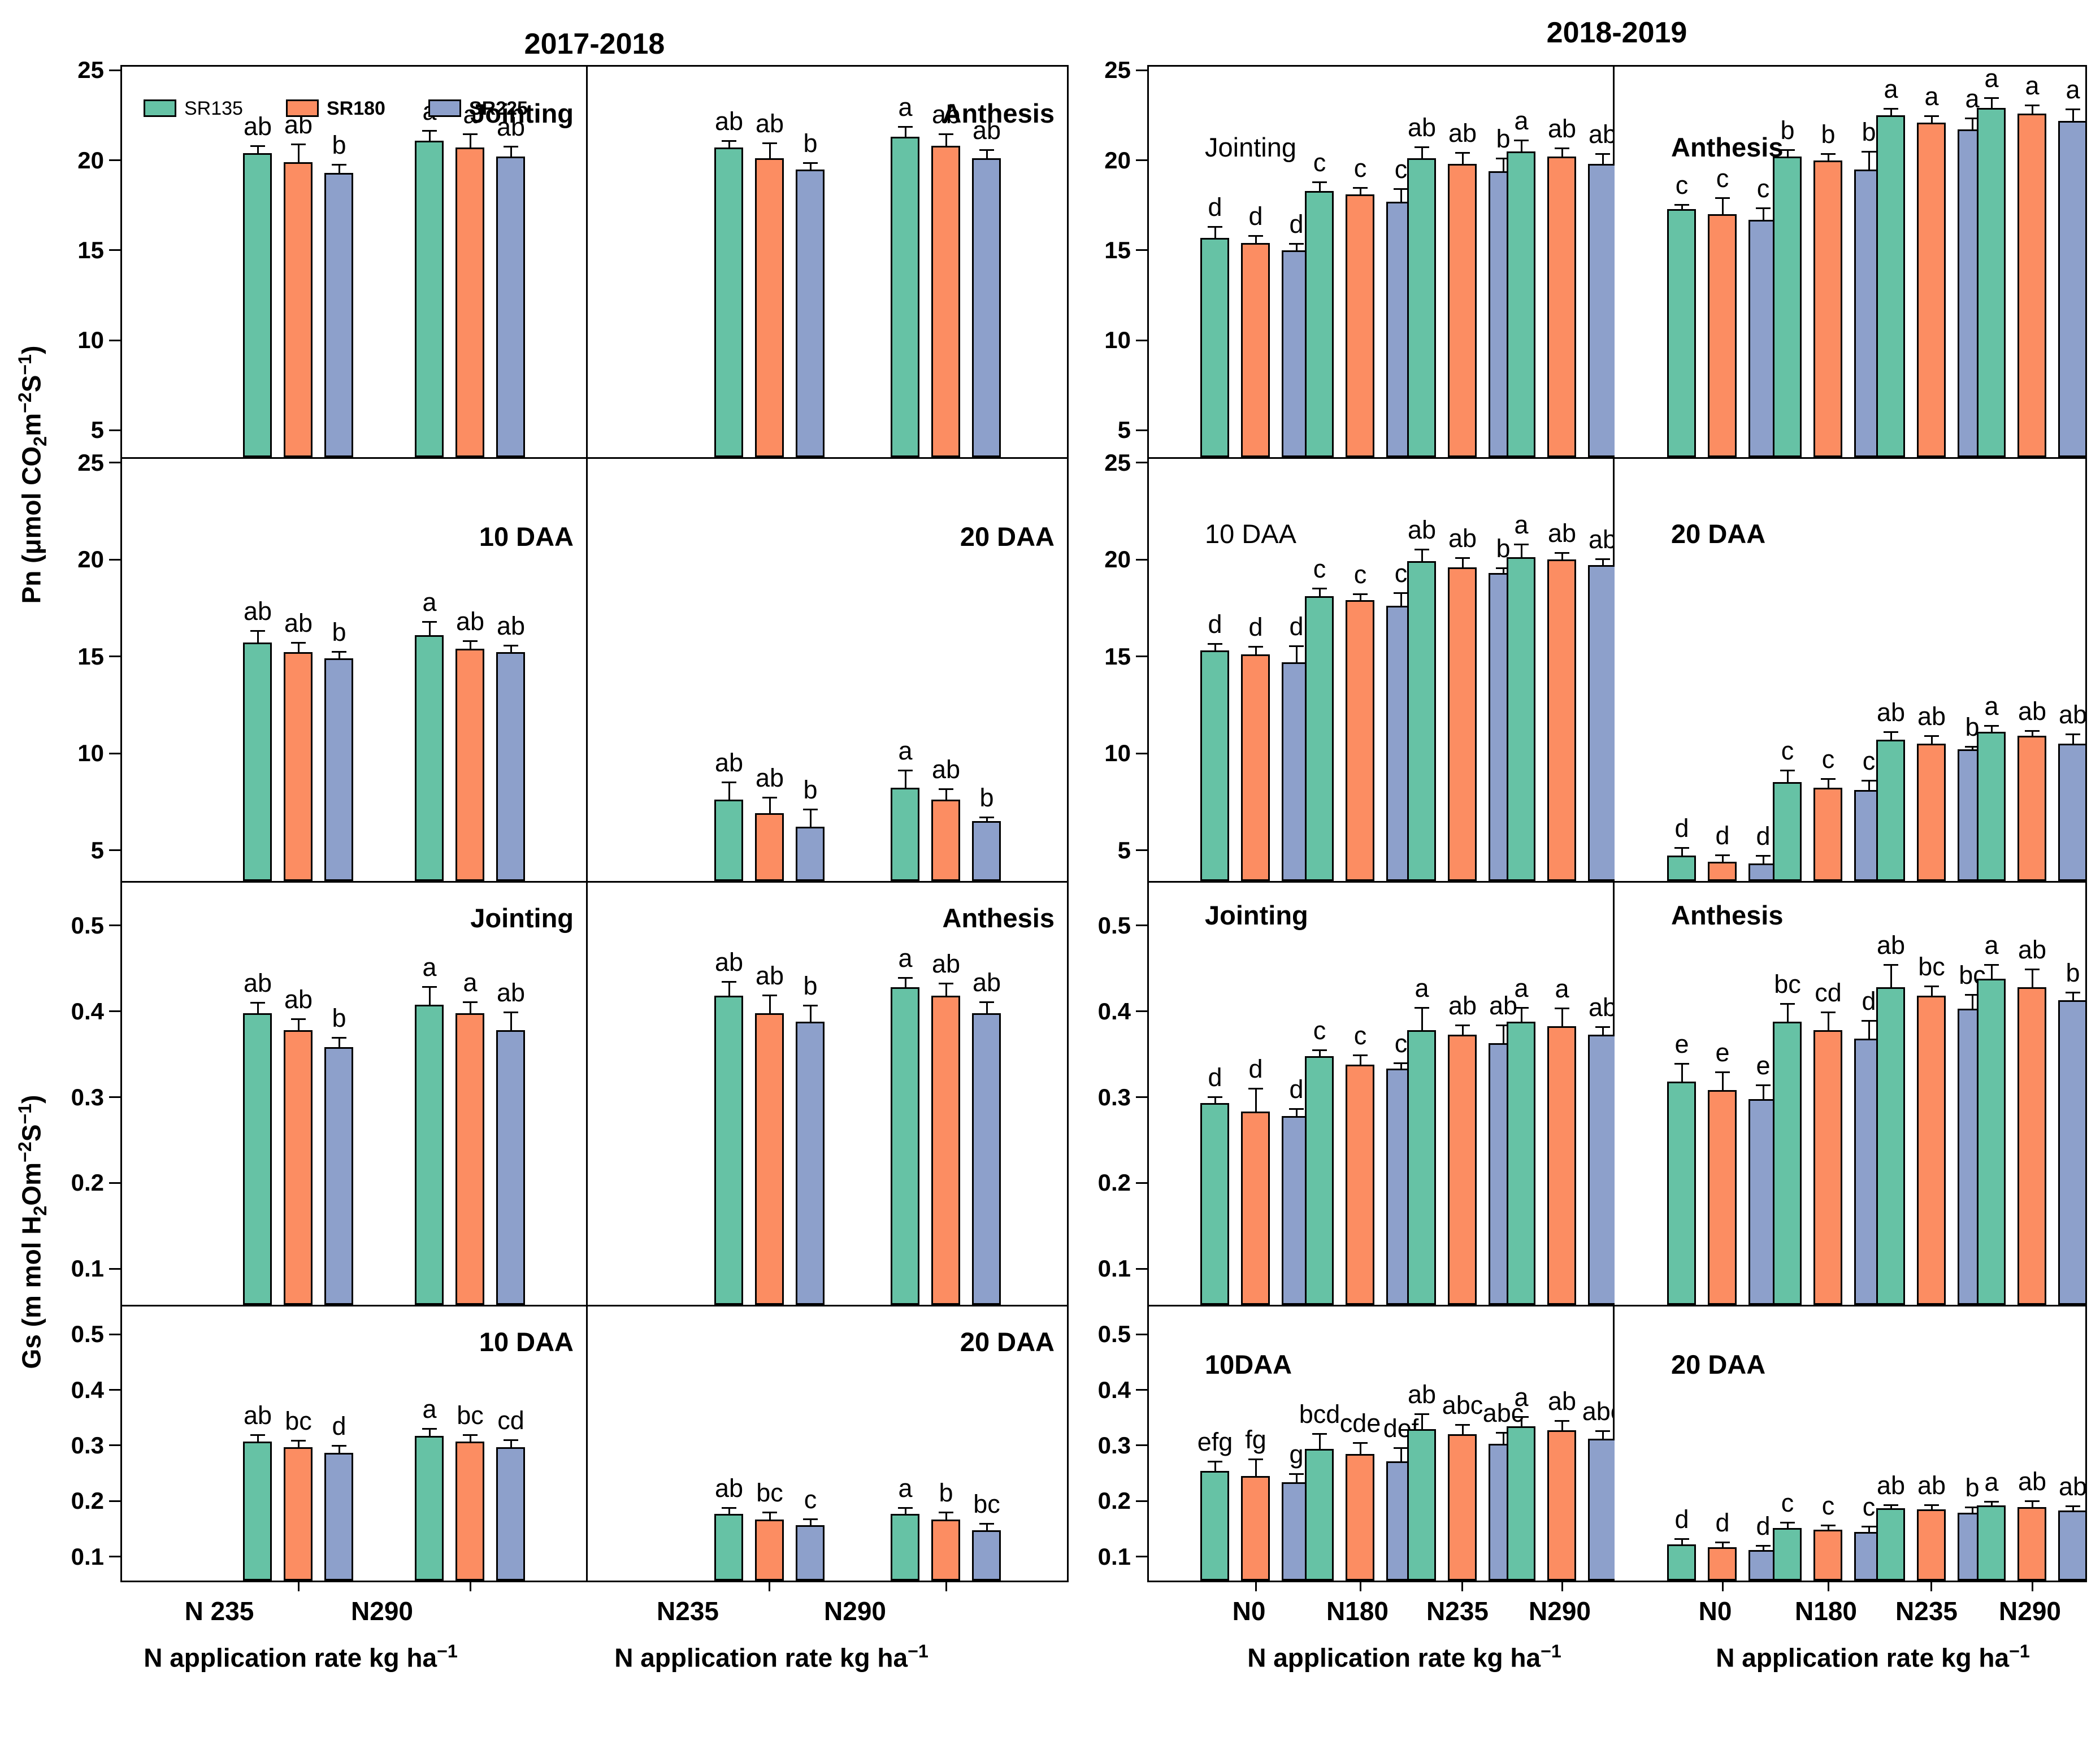  Describe the element at coordinates (1117, 160) in the screenshot. I see `y-tick-label: 20` at that location.